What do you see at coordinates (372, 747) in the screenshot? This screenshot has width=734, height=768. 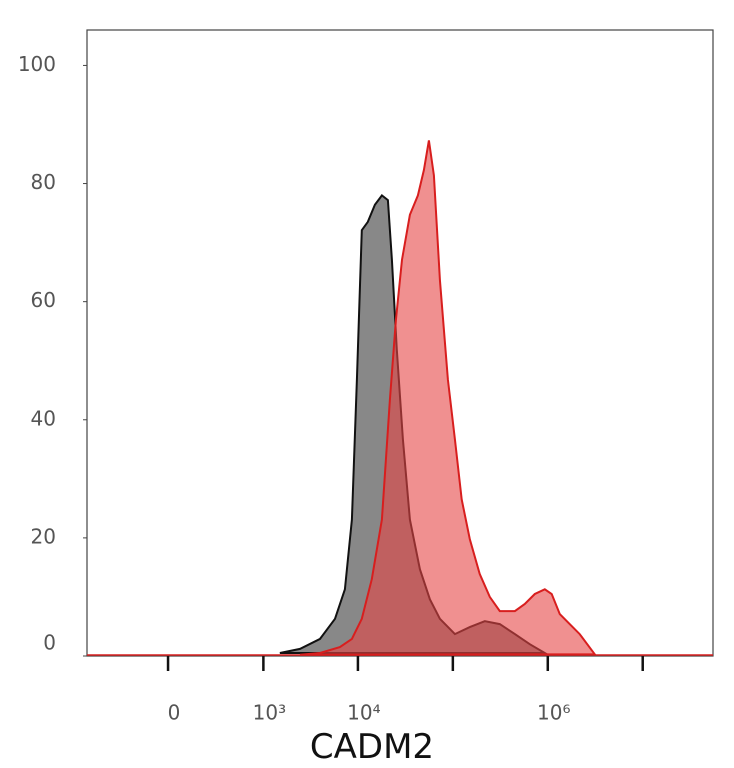 I see `x-axis-label: CADM2` at bounding box center [372, 747].